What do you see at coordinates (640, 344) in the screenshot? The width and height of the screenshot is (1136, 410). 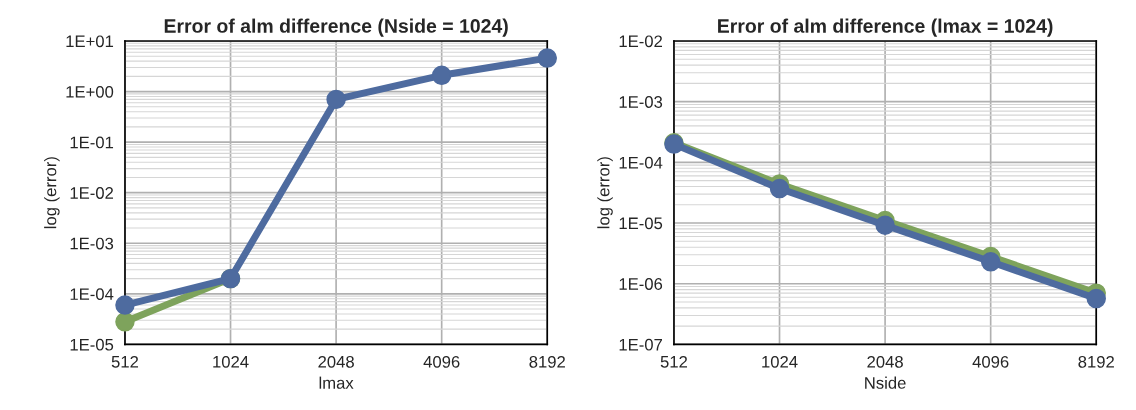 I see `y-tick-label: 1E-07` at bounding box center [640, 344].